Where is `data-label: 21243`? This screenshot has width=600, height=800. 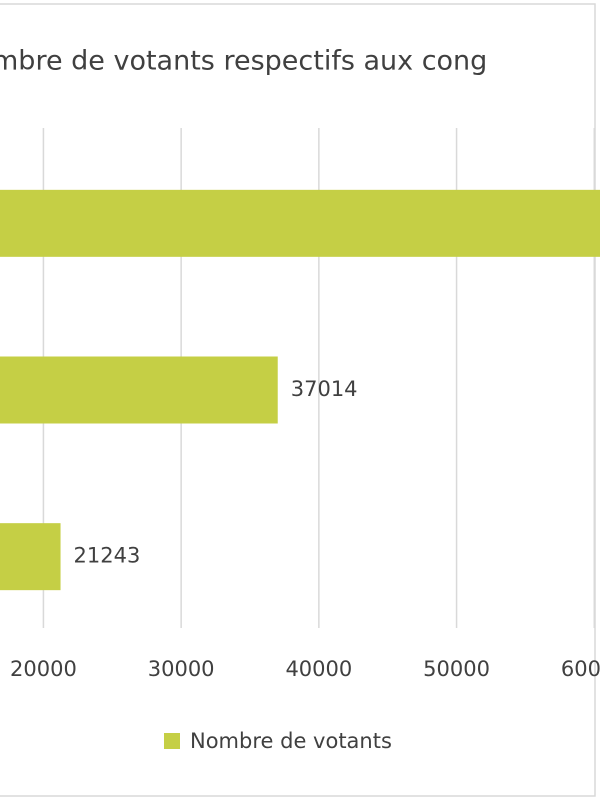
data-label: 21243 is located at coordinates (107, 556).